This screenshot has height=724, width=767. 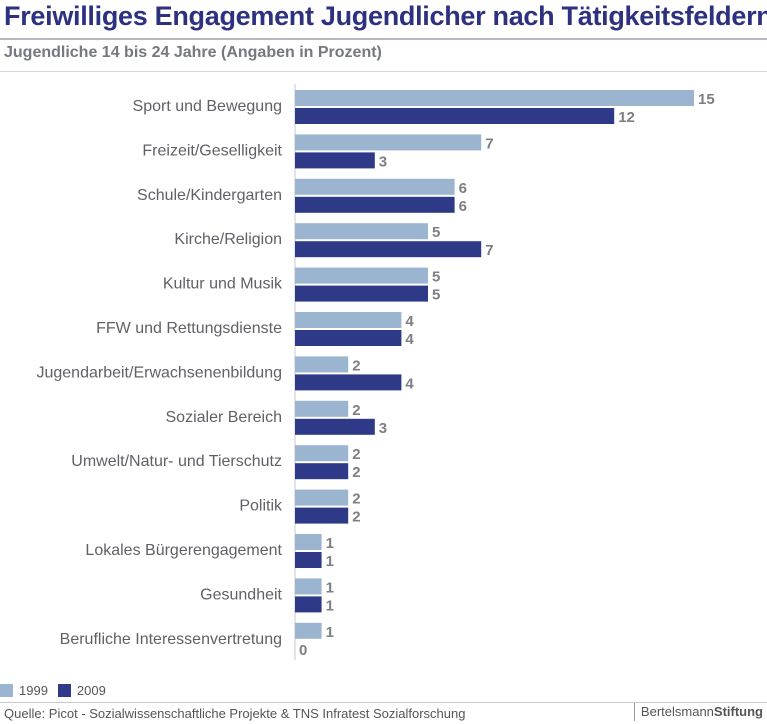 What do you see at coordinates (436, 232) in the screenshot?
I see `value-label-1999-kirche-religion: 5` at bounding box center [436, 232].